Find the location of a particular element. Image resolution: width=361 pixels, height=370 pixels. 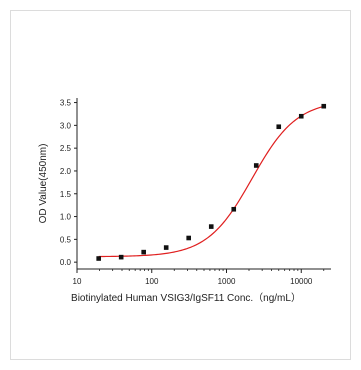

y-ticks: 0.0 0.5 1.0 1.5 2.0 2.5 3.0 3.5 is located at coordinates (68, 183).